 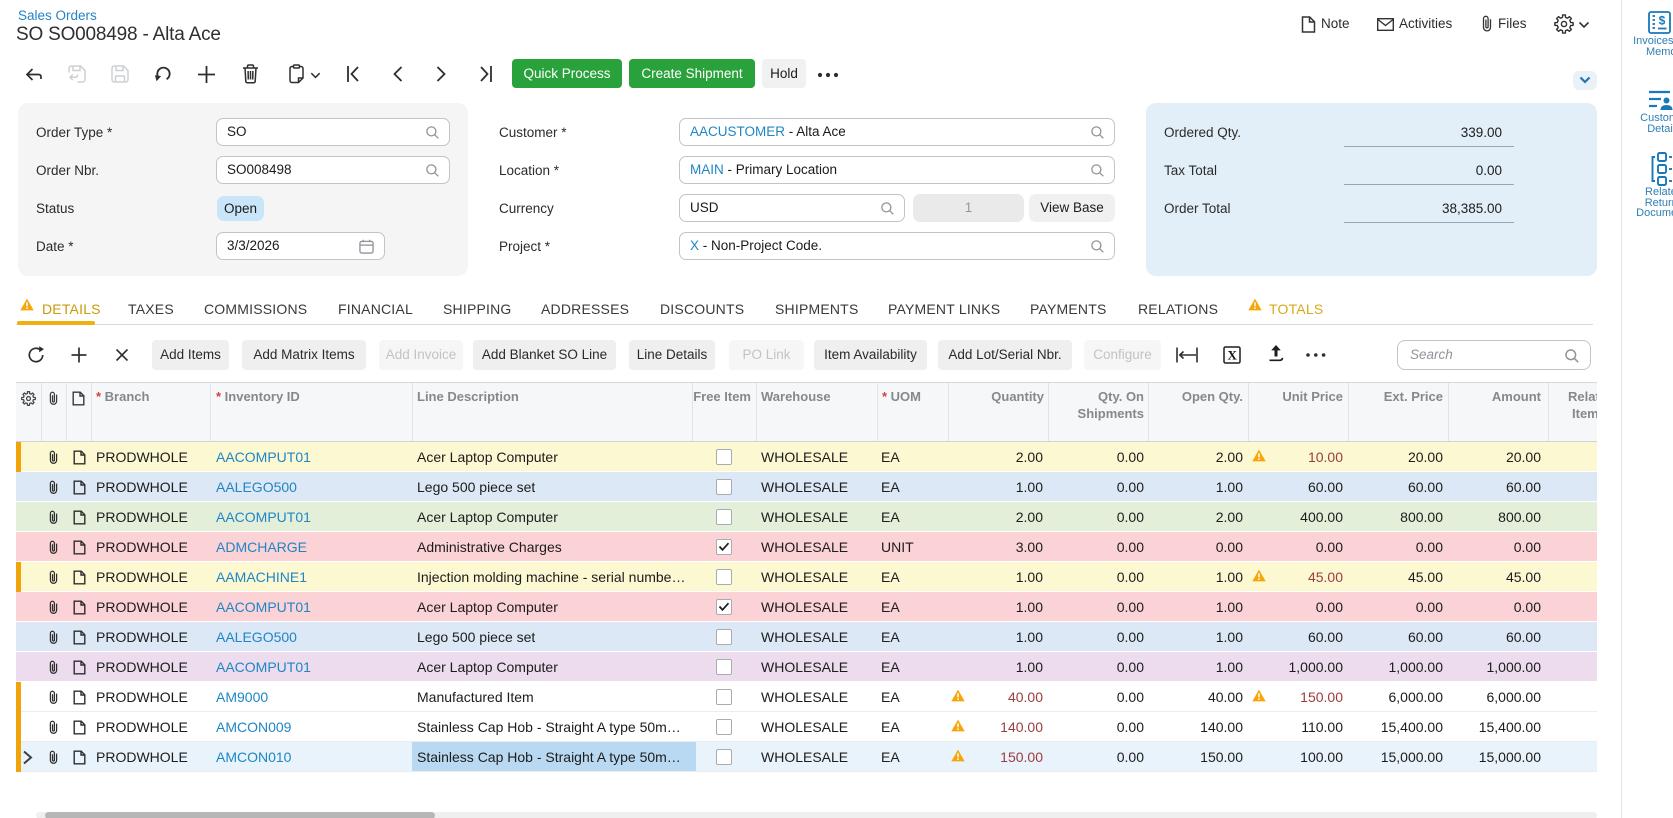 What do you see at coordinates (1233, 355) in the screenshot?
I see `svg-text: X` at bounding box center [1233, 355].